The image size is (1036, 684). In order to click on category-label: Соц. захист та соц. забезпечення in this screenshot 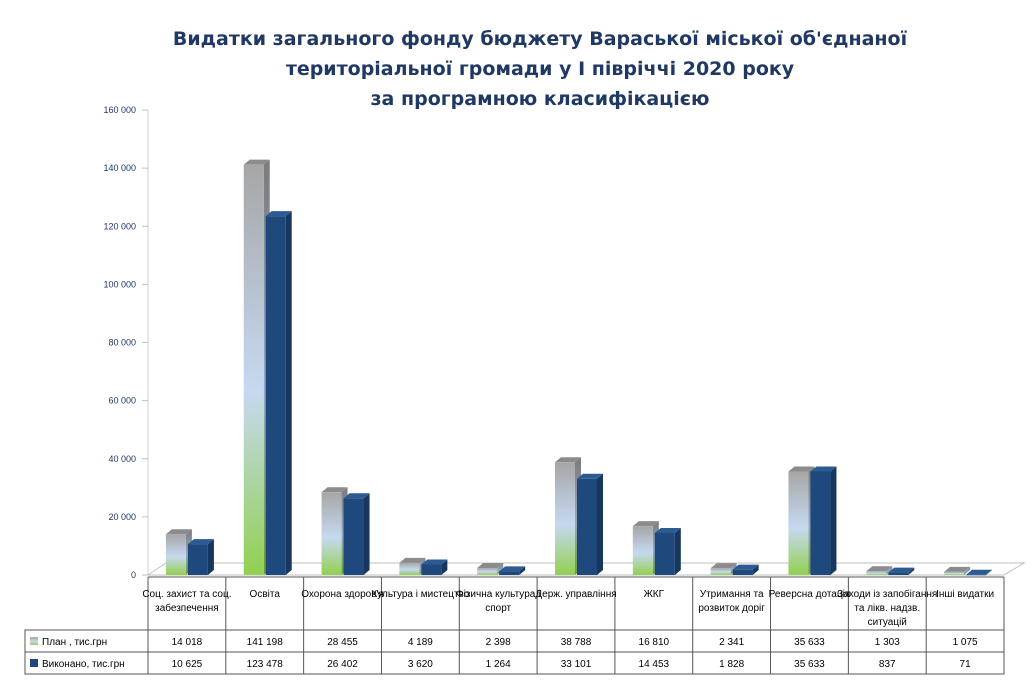, I will do `click(186, 601)`.